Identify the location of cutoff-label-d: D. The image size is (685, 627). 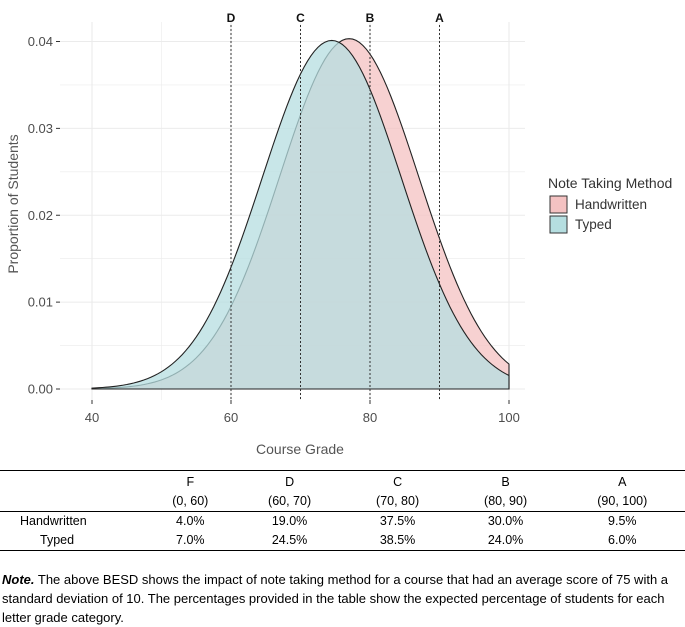
(231, 18).